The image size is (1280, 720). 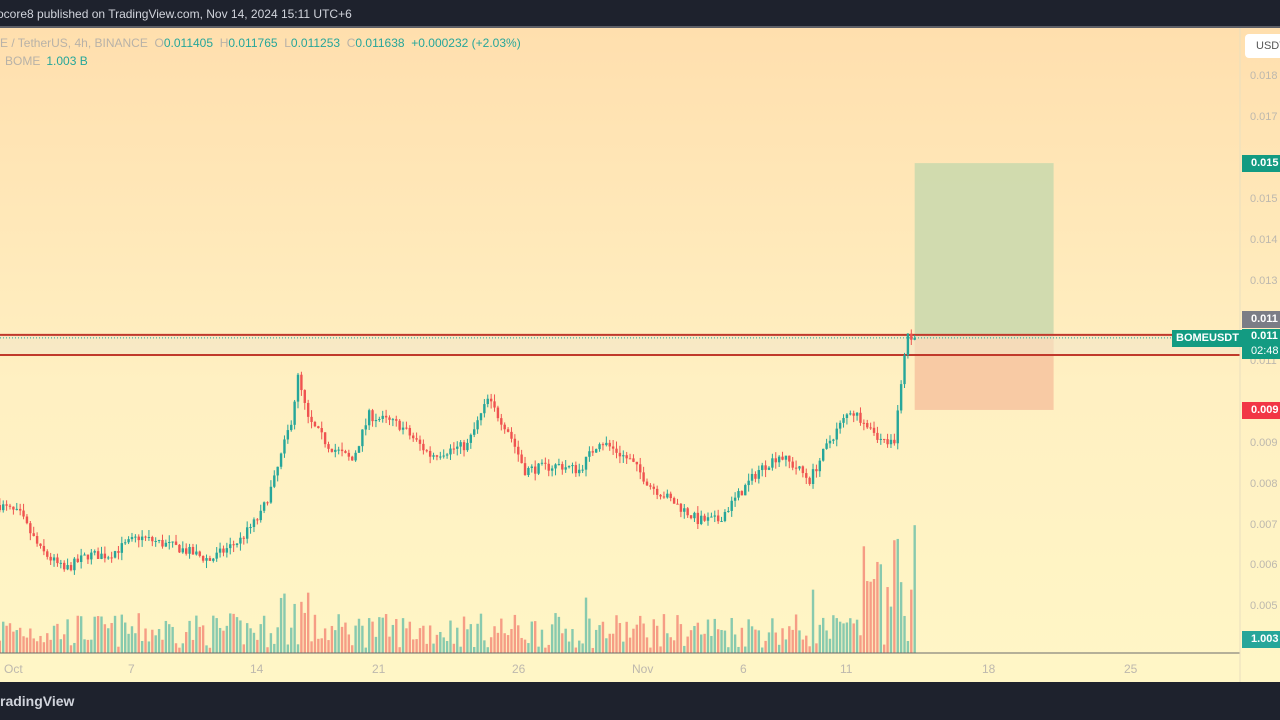 What do you see at coordinates (466, 43) in the screenshot?
I see `change-value: +0.000232 (+2.03%)` at bounding box center [466, 43].